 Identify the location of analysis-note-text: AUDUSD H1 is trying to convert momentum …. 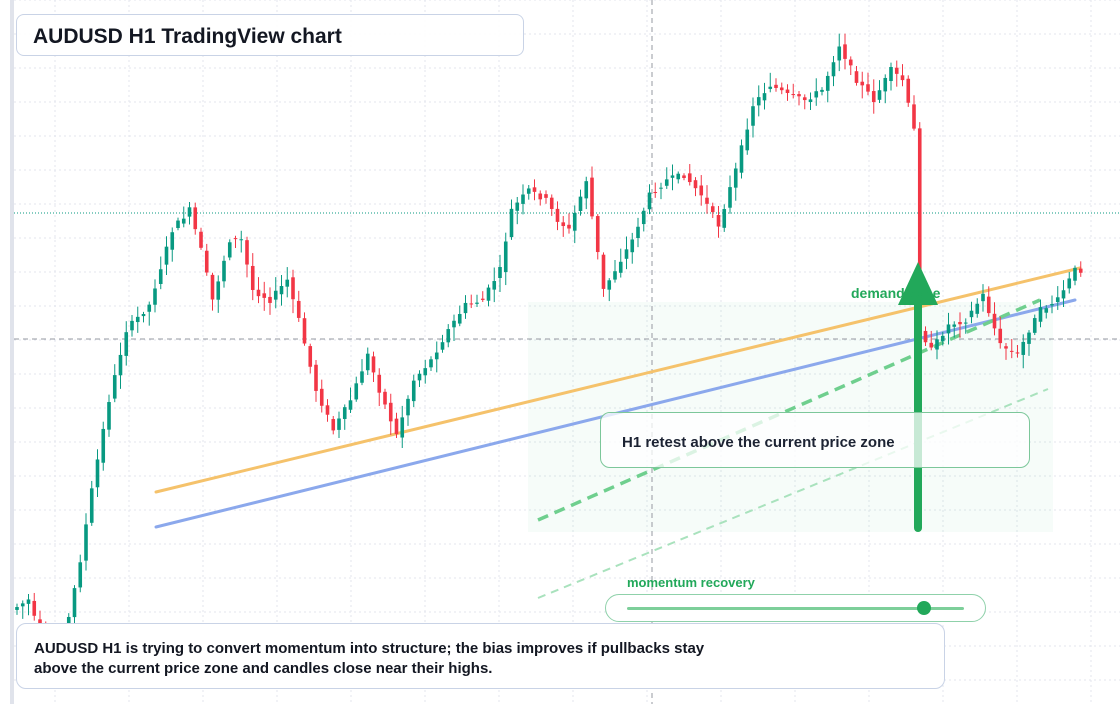
(369, 658).